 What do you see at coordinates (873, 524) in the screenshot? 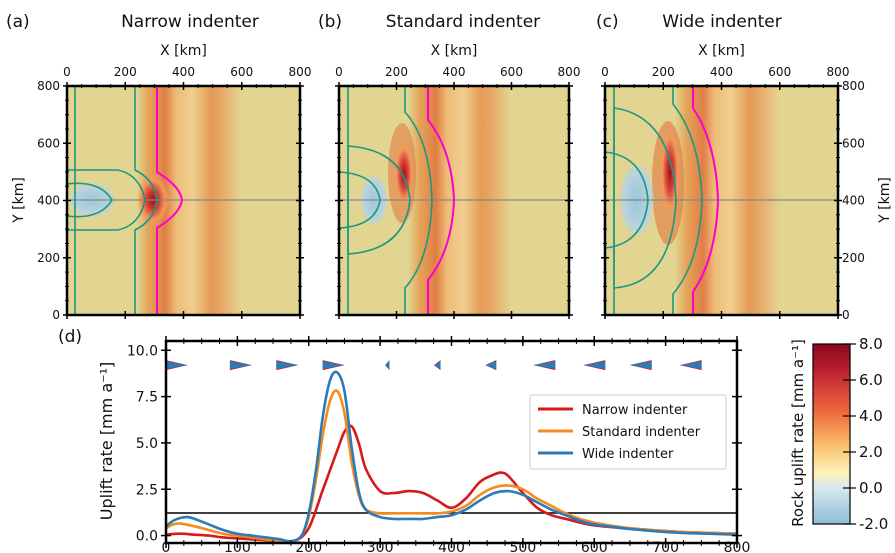
I see `colorbar-tick-label: -2.0` at bounding box center [873, 524].